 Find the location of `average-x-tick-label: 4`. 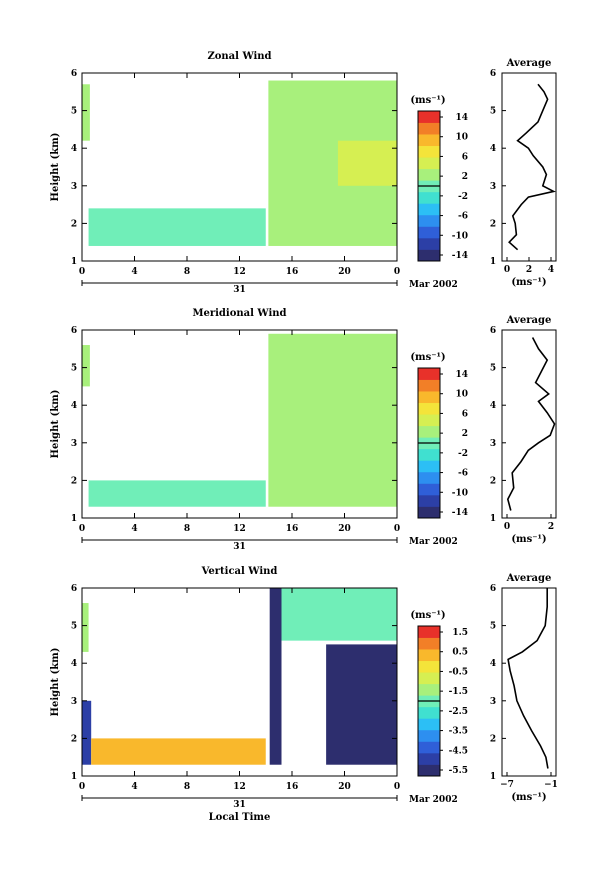

average-x-tick-label: 4 is located at coordinates (551, 270).